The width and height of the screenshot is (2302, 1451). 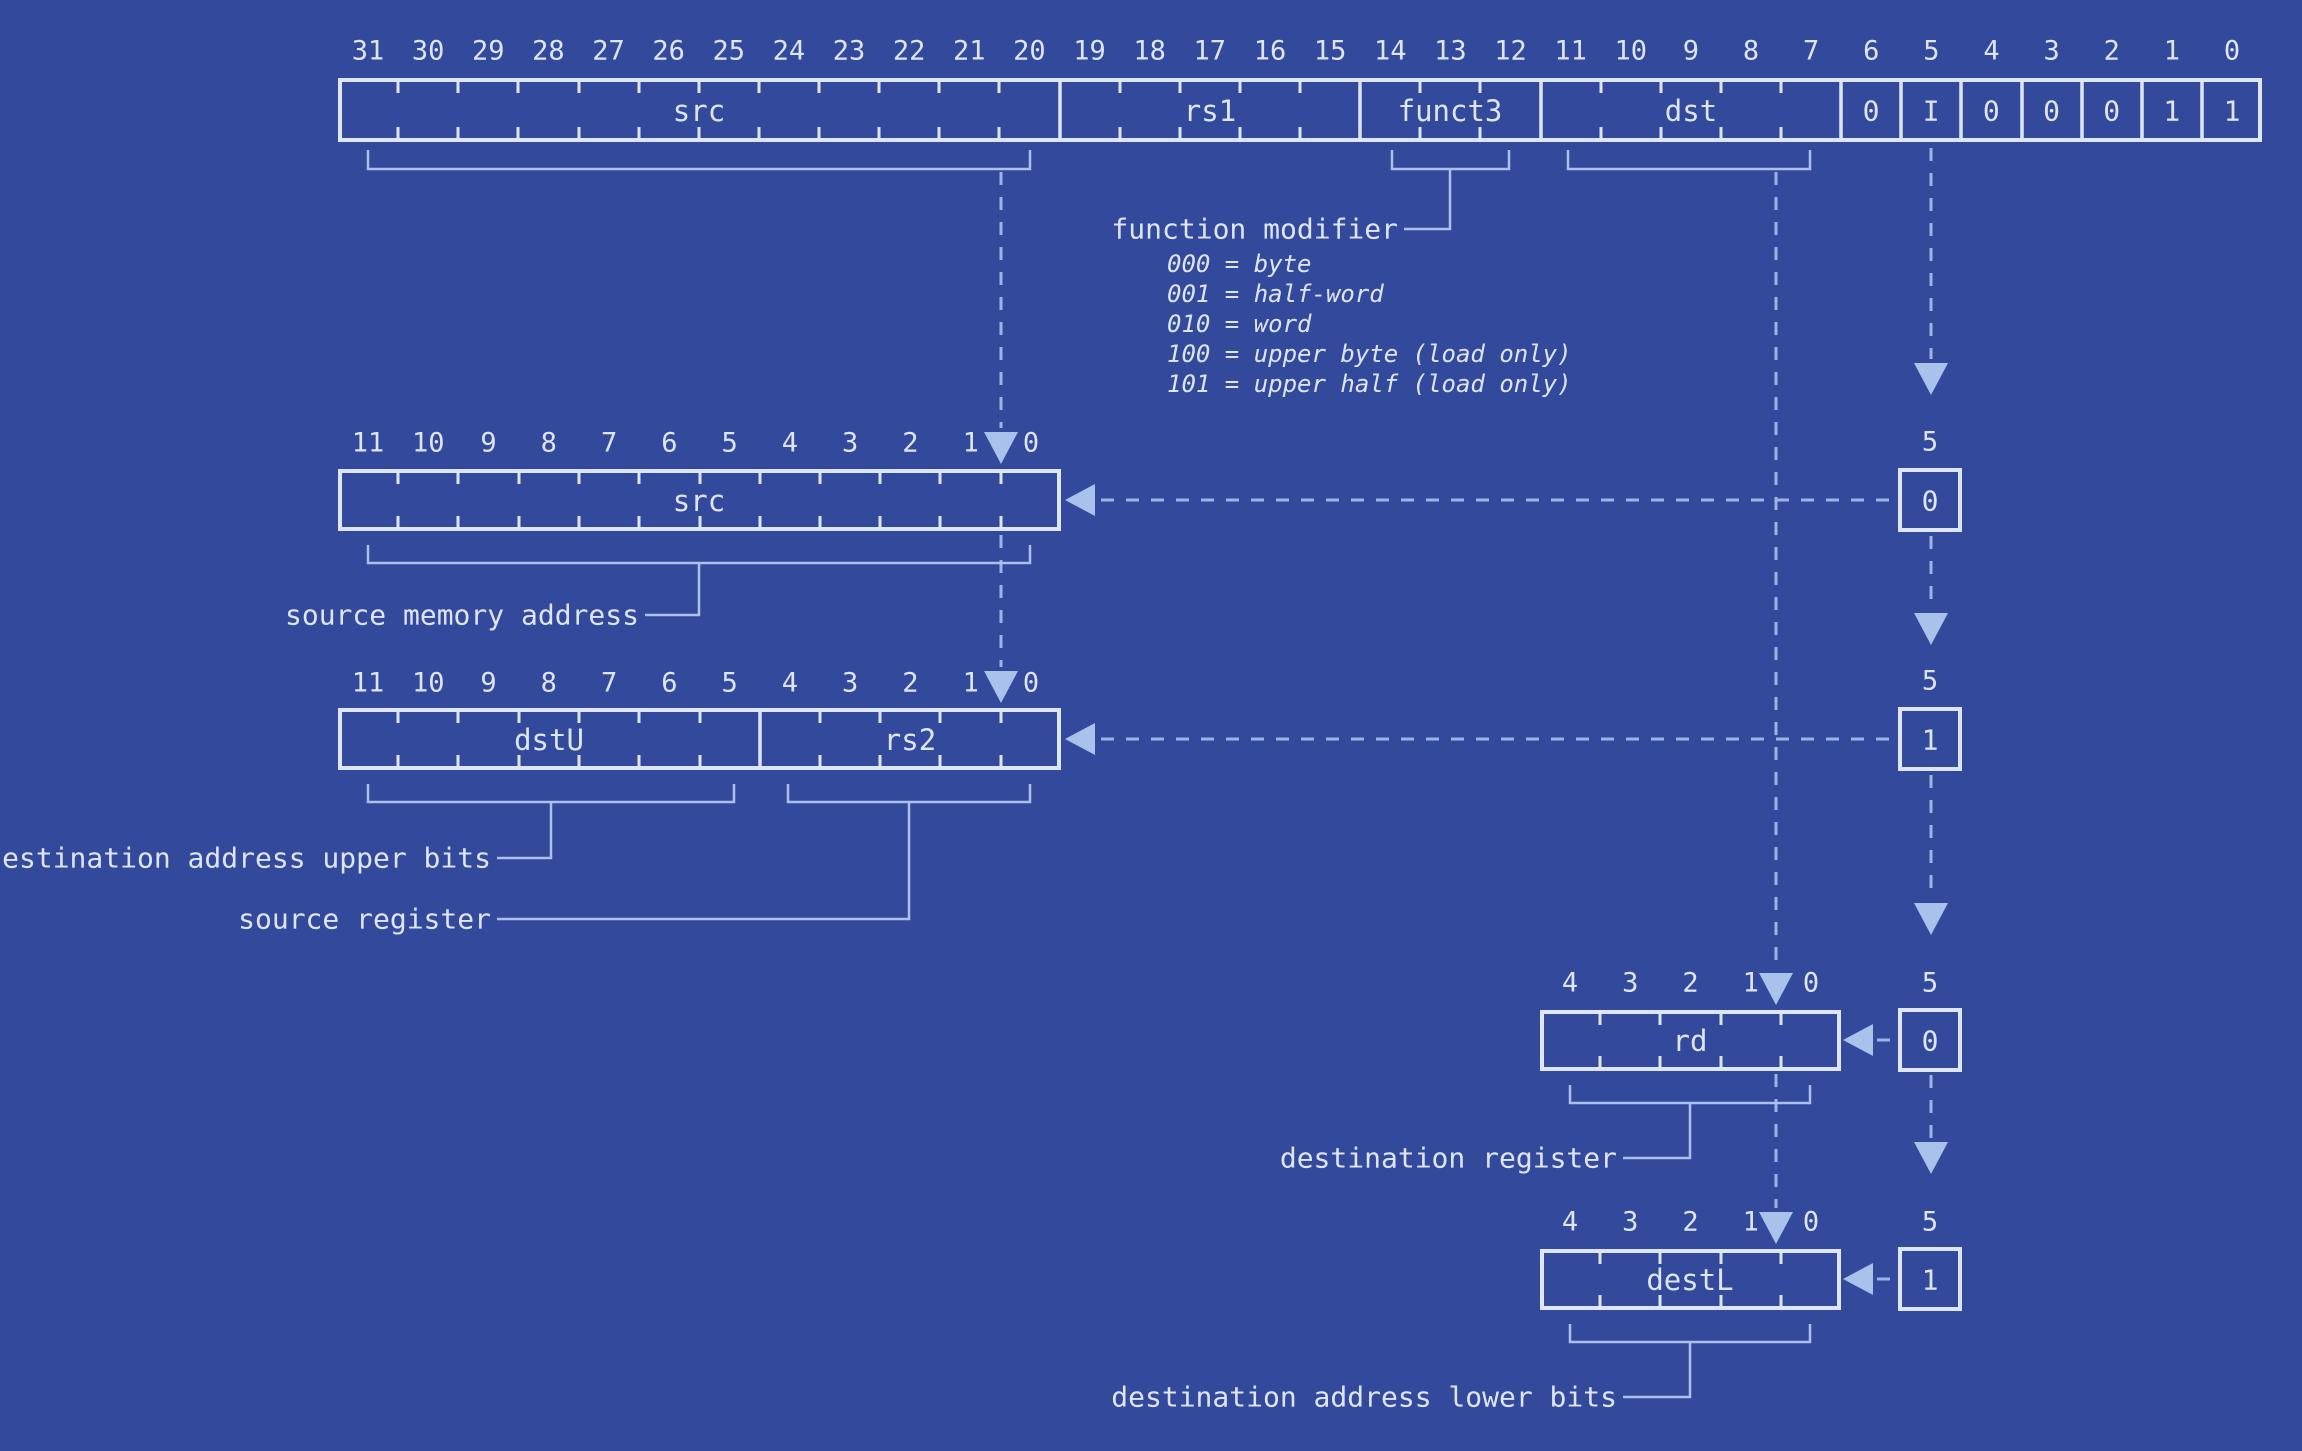 What do you see at coordinates (1931, 111) in the screenshot?
I see `fixed-bit-value: I` at bounding box center [1931, 111].